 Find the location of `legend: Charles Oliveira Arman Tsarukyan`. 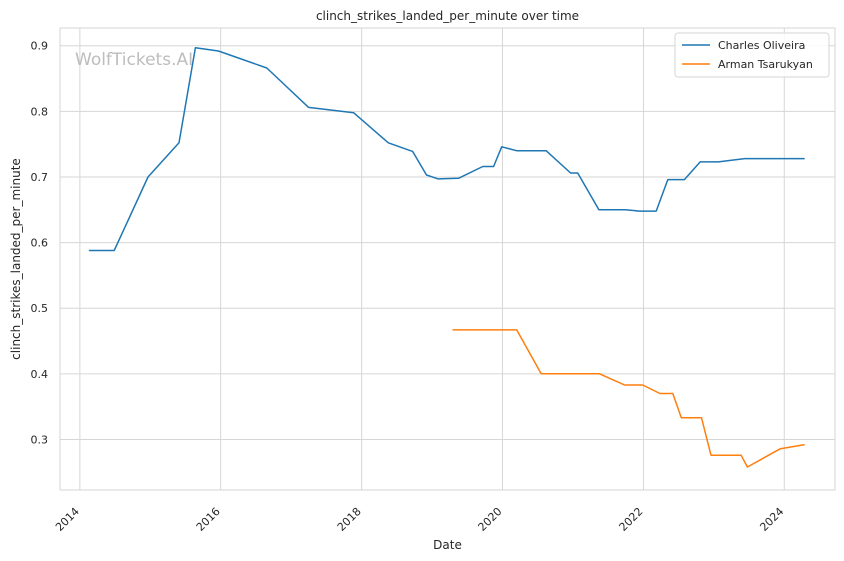

legend: Charles Oliveira Arman Tsarukyan is located at coordinates (752, 55).